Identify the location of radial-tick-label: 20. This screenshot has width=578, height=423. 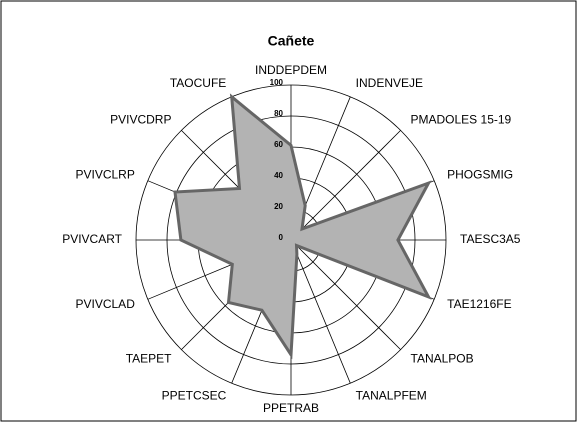
(278, 206).